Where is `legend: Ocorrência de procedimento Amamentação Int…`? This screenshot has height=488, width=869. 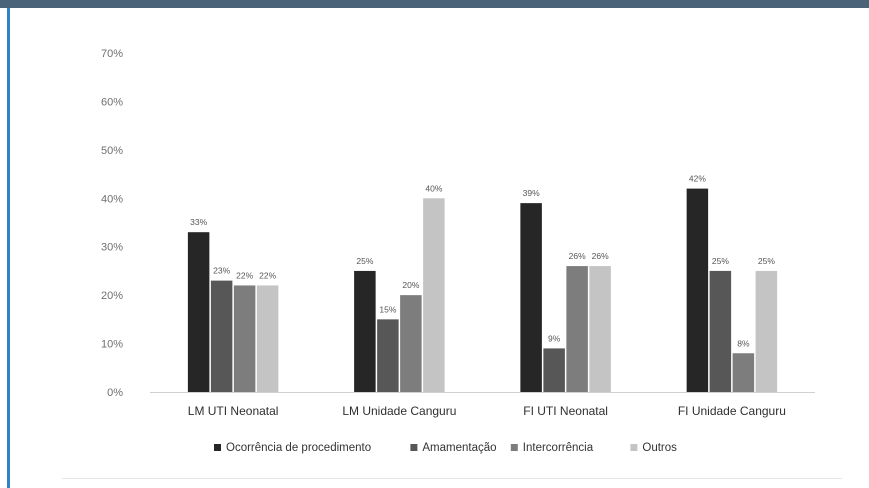
legend: Ocorrência de procedimento Amamentação Int… is located at coordinates (445, 448).